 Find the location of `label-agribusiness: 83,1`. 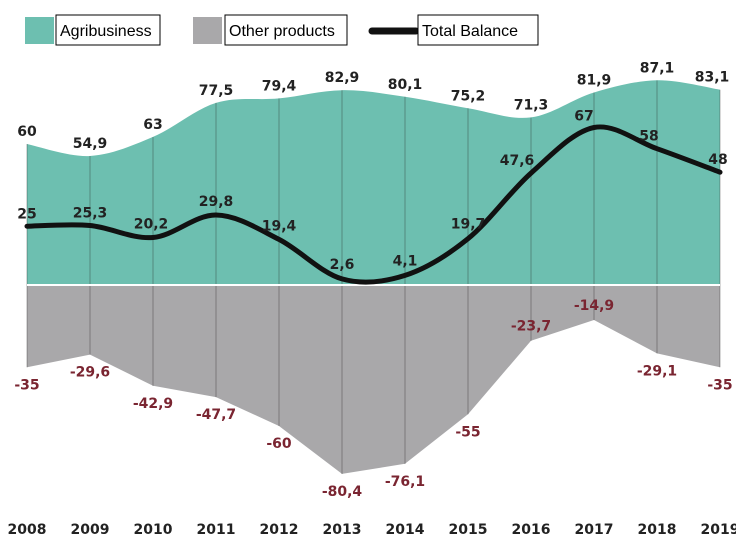

label-agribusiness: 83,1 is located at coordinates (712, 78).